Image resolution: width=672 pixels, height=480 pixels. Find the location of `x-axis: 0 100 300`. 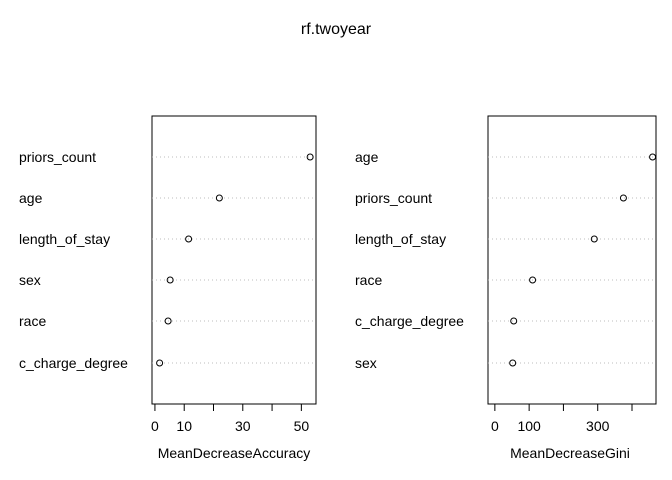

x-axis: 0 100 300 is located at coordinates (562, 418).